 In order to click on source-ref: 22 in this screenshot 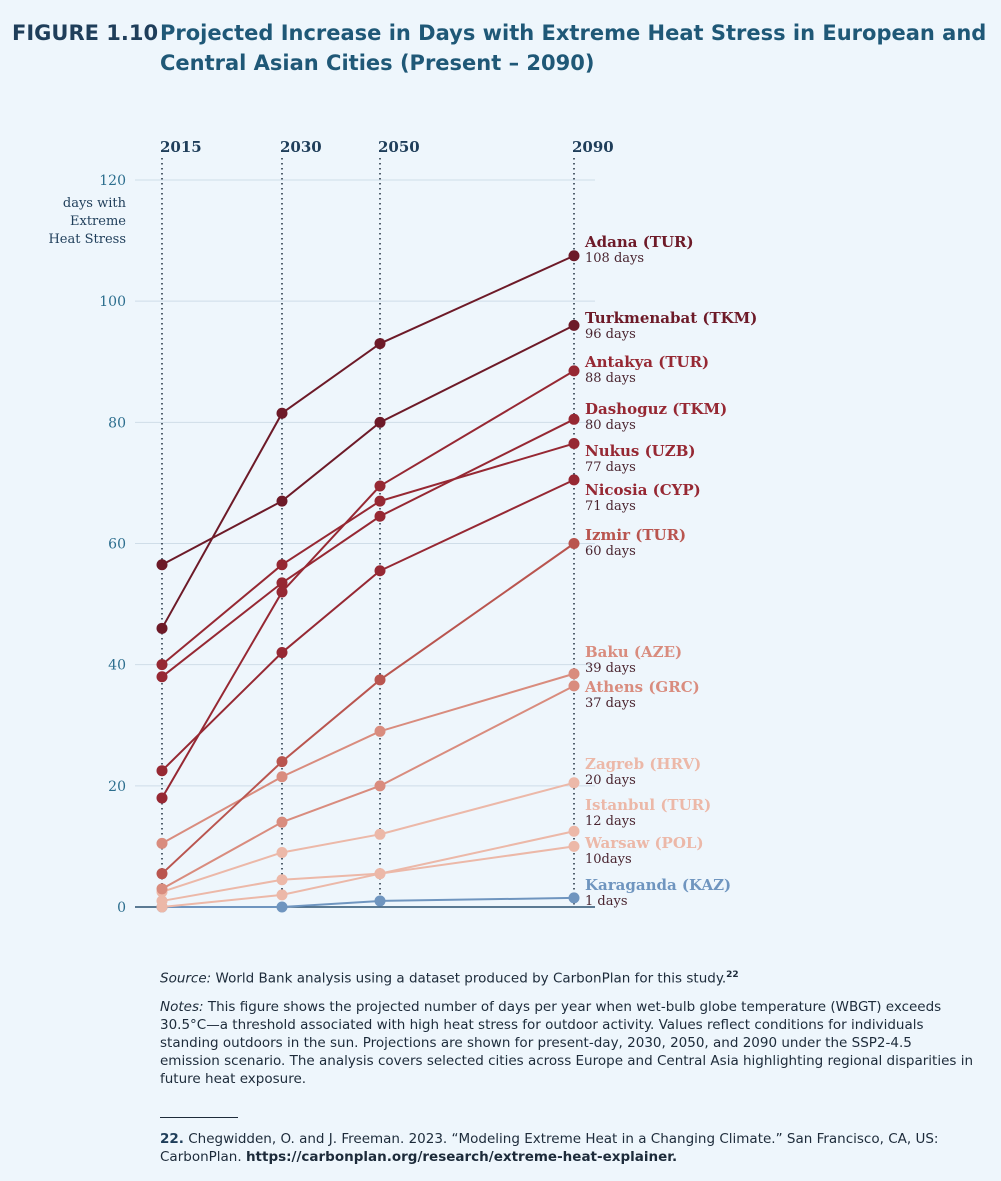, I will do `click(732, 975)`.